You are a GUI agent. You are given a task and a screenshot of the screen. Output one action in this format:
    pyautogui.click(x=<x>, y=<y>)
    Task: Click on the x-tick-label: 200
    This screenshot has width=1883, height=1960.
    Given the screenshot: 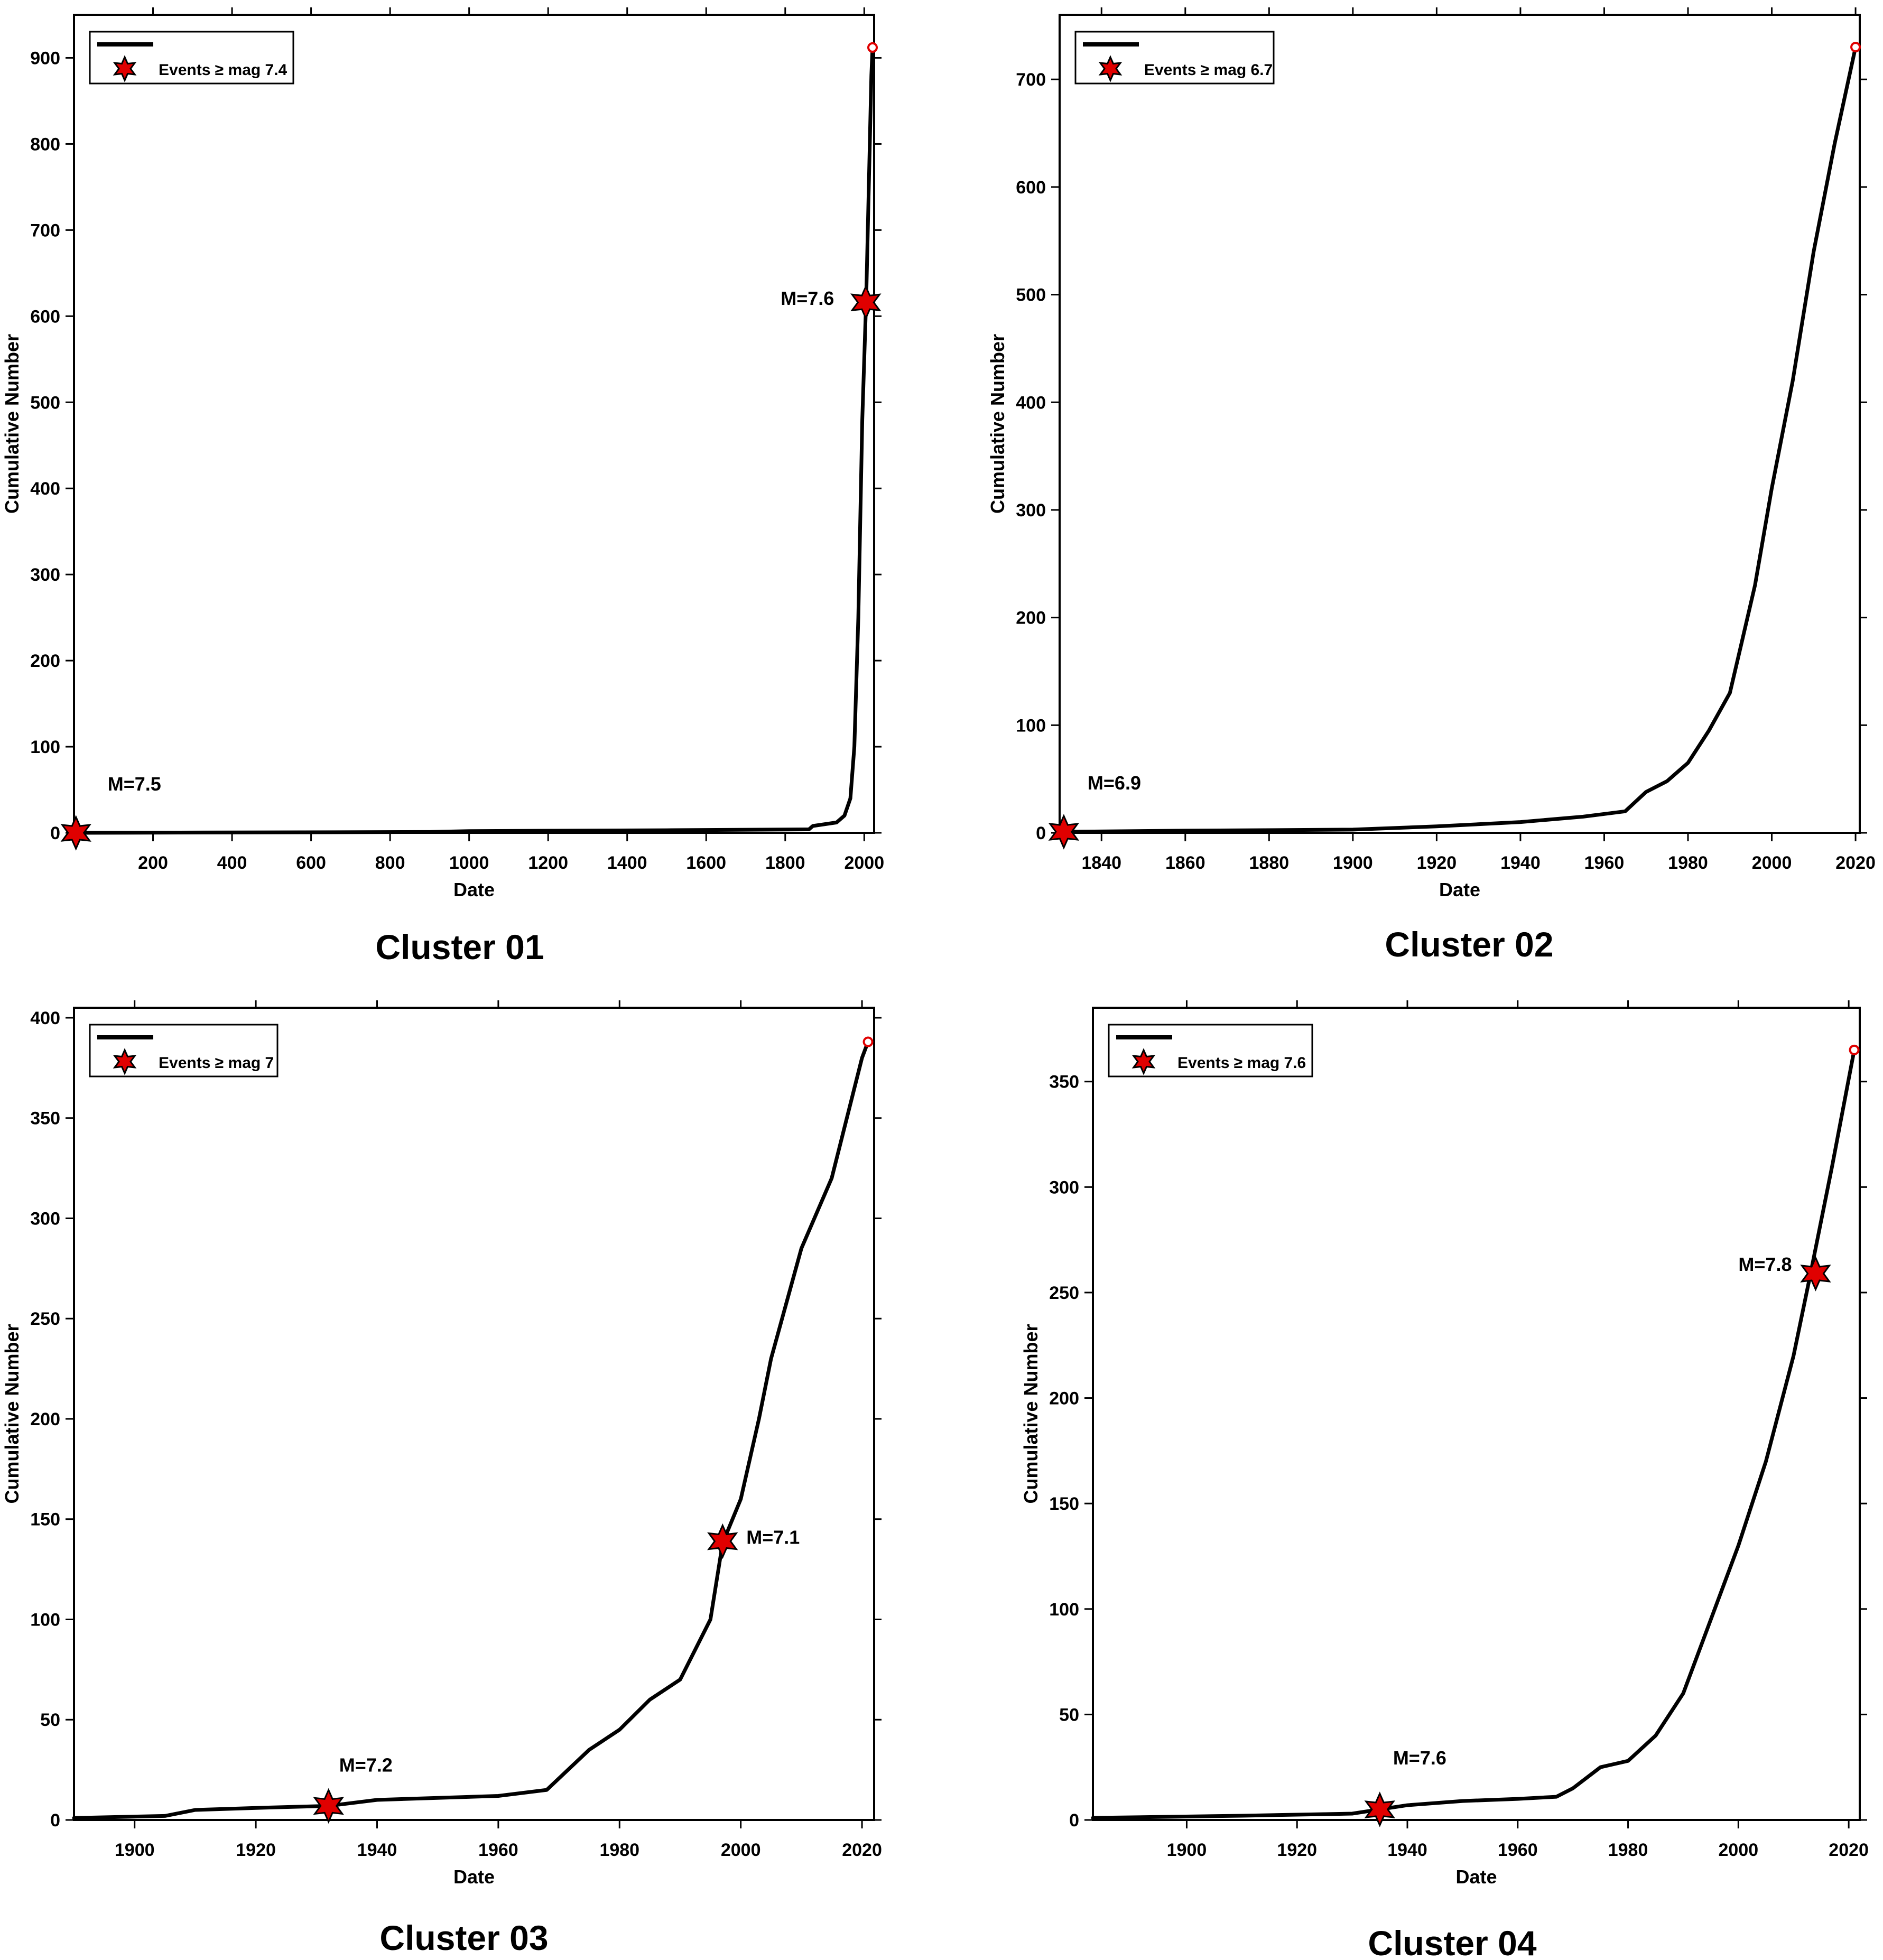 What is the action you would take?
    pyautogui.click(x=153, y=863)
    